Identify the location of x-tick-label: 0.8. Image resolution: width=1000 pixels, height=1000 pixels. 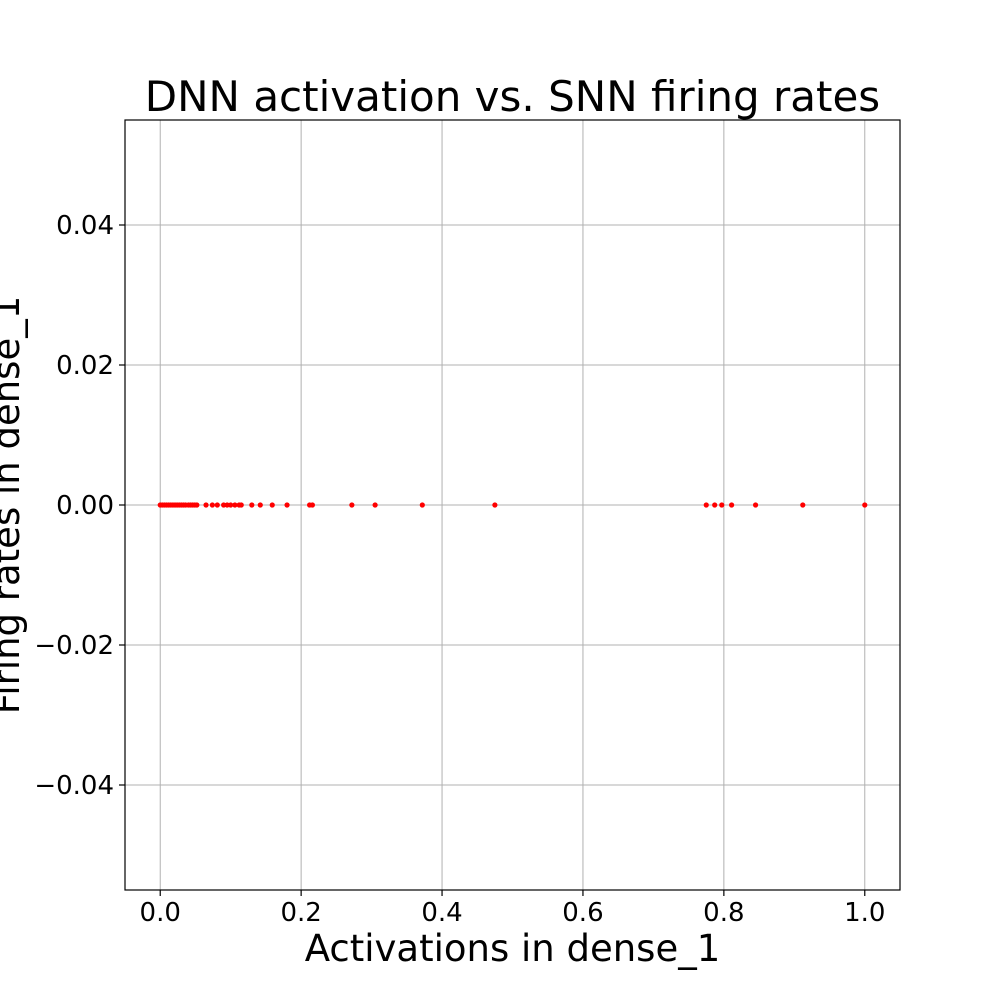
(723, 913).